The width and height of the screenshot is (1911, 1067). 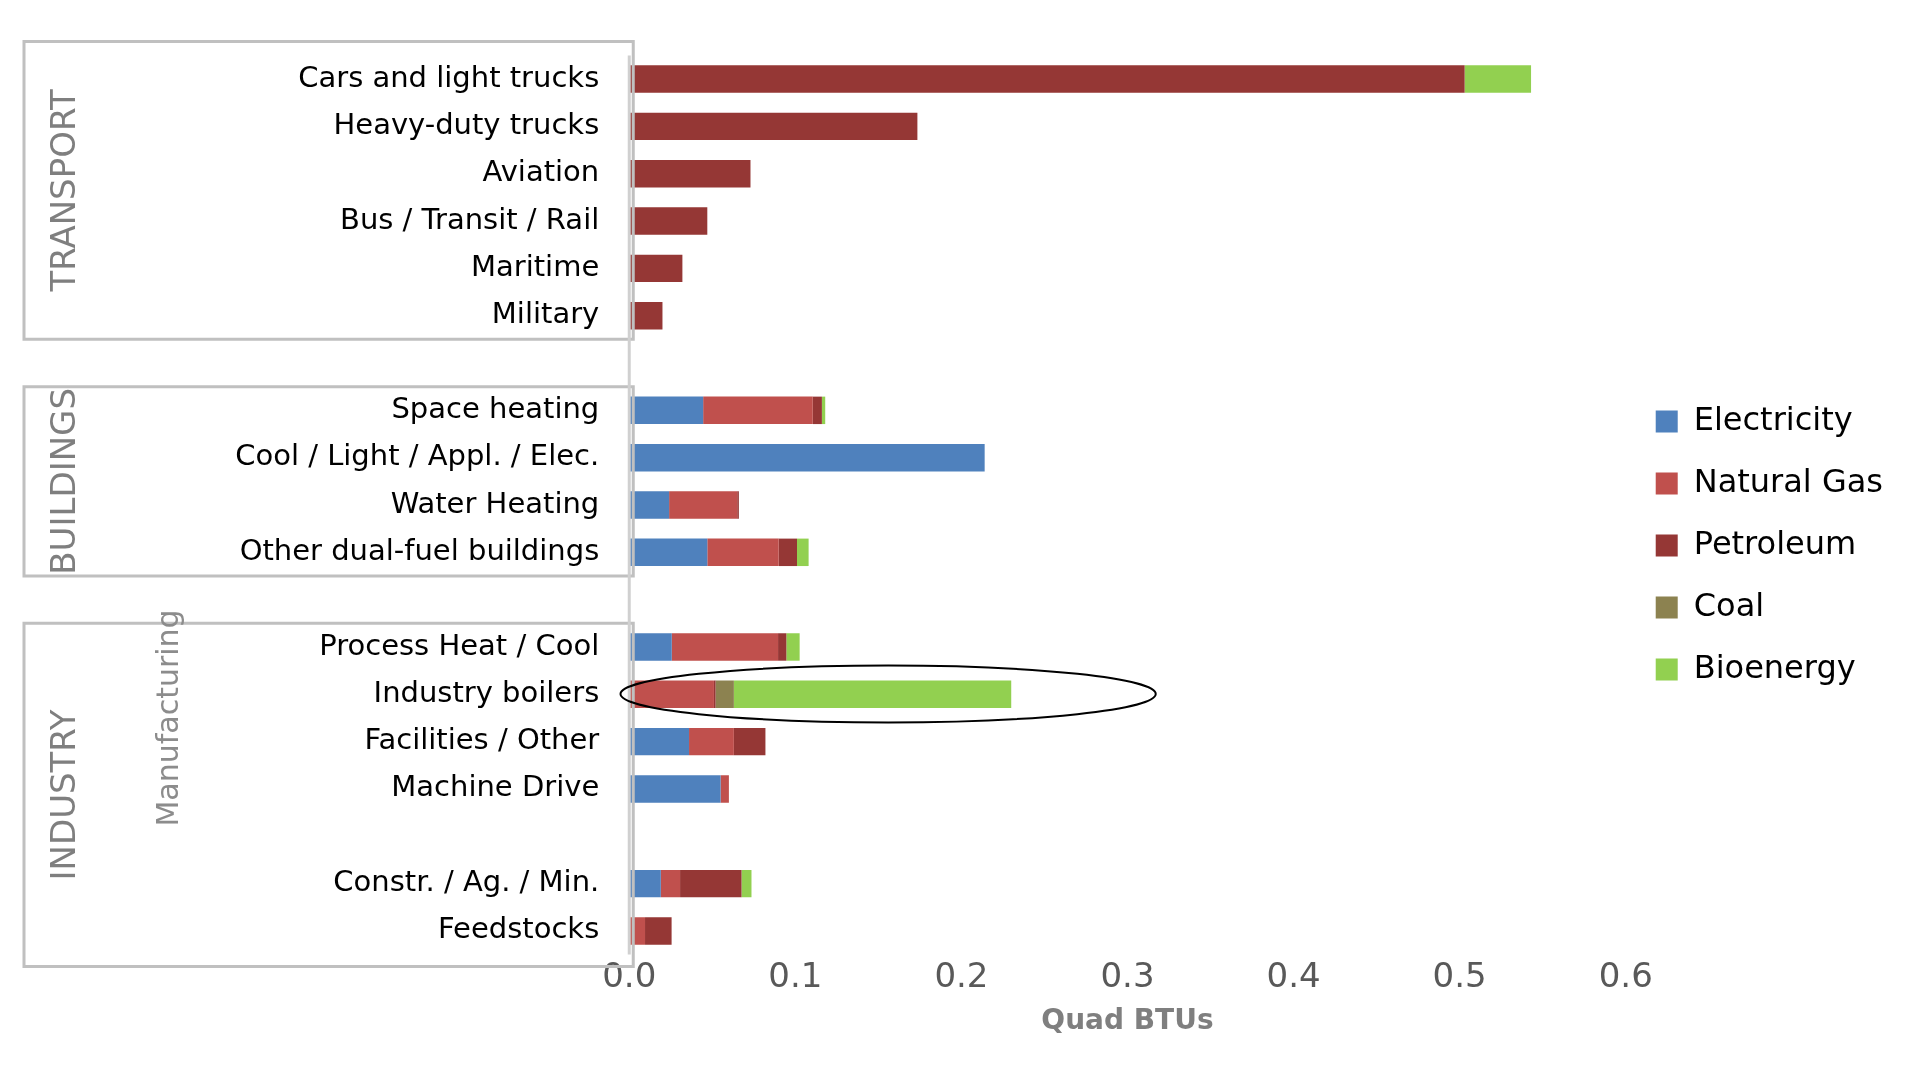 I want to click on y-tick-label: Bus / Transit / Rail, so click(x=469, y=218).